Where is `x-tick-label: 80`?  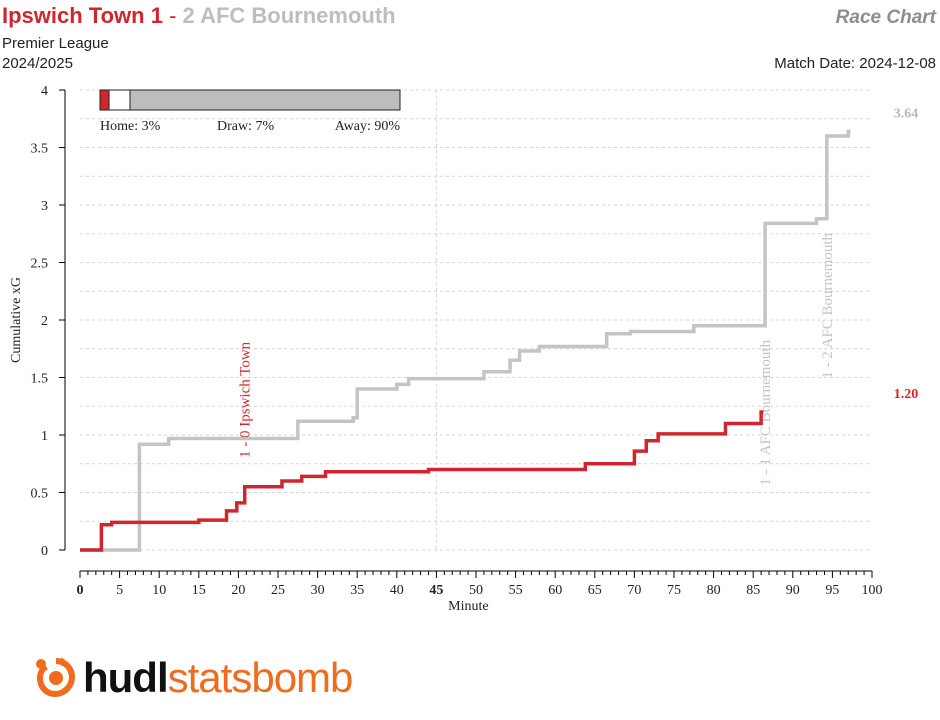
x-tick-label: 80 is located at coordinates (714, 590).